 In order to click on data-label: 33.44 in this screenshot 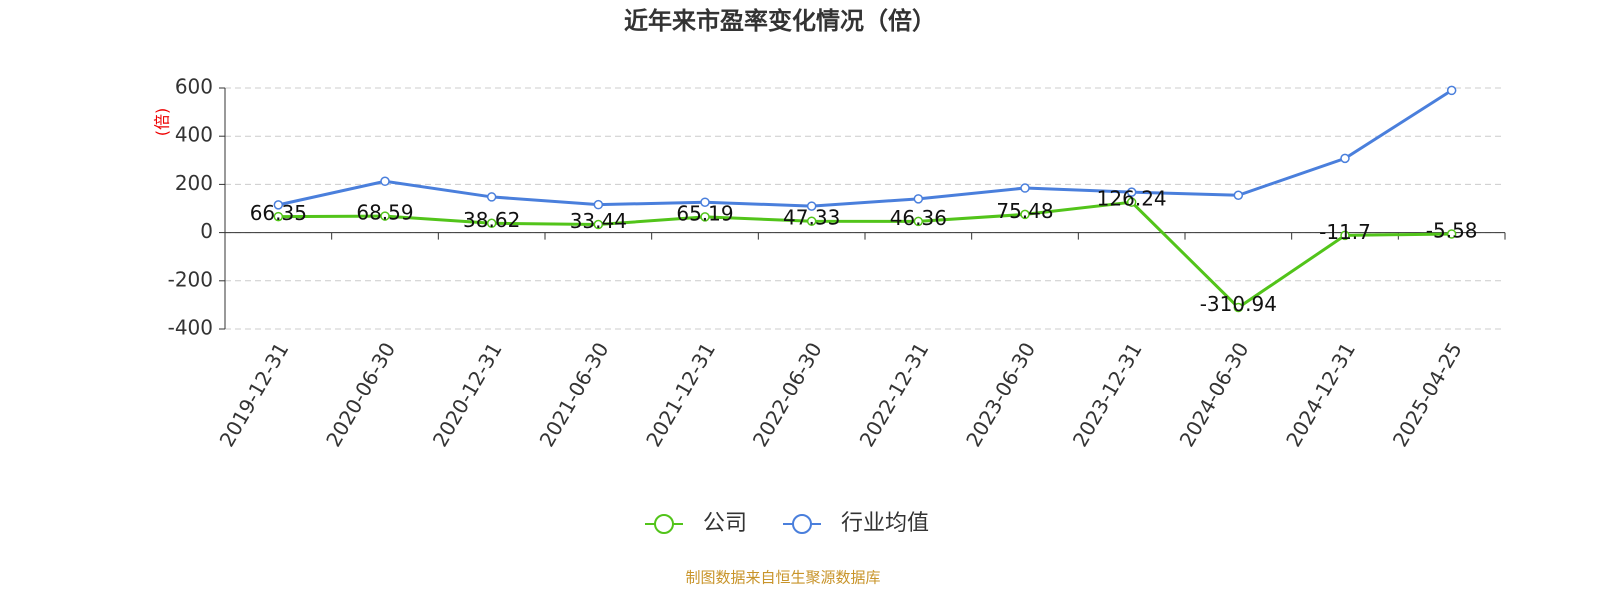, I will do `click(598, 221)`.